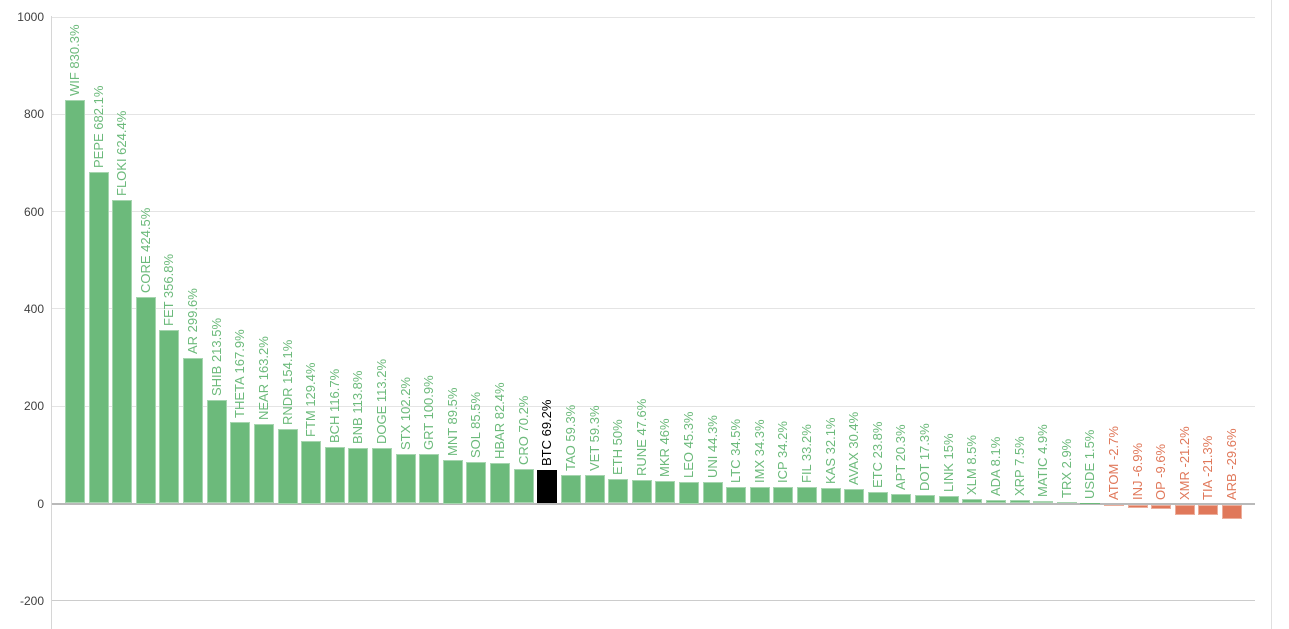 The width and height of the screenshot is (1289, 629). I want to click on bar-icp, so click(783, 495).